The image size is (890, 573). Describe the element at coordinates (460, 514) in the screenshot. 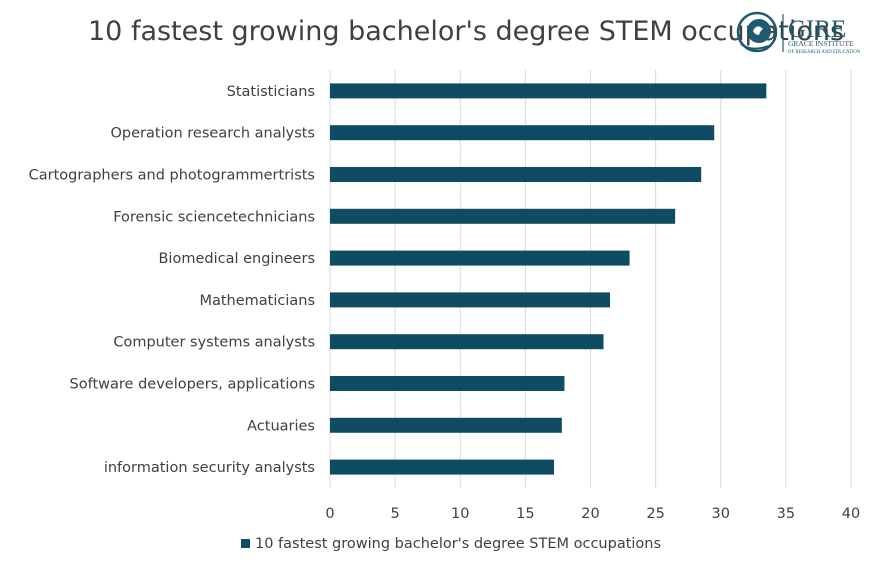

I see `x-tick-label: 10` at that location.